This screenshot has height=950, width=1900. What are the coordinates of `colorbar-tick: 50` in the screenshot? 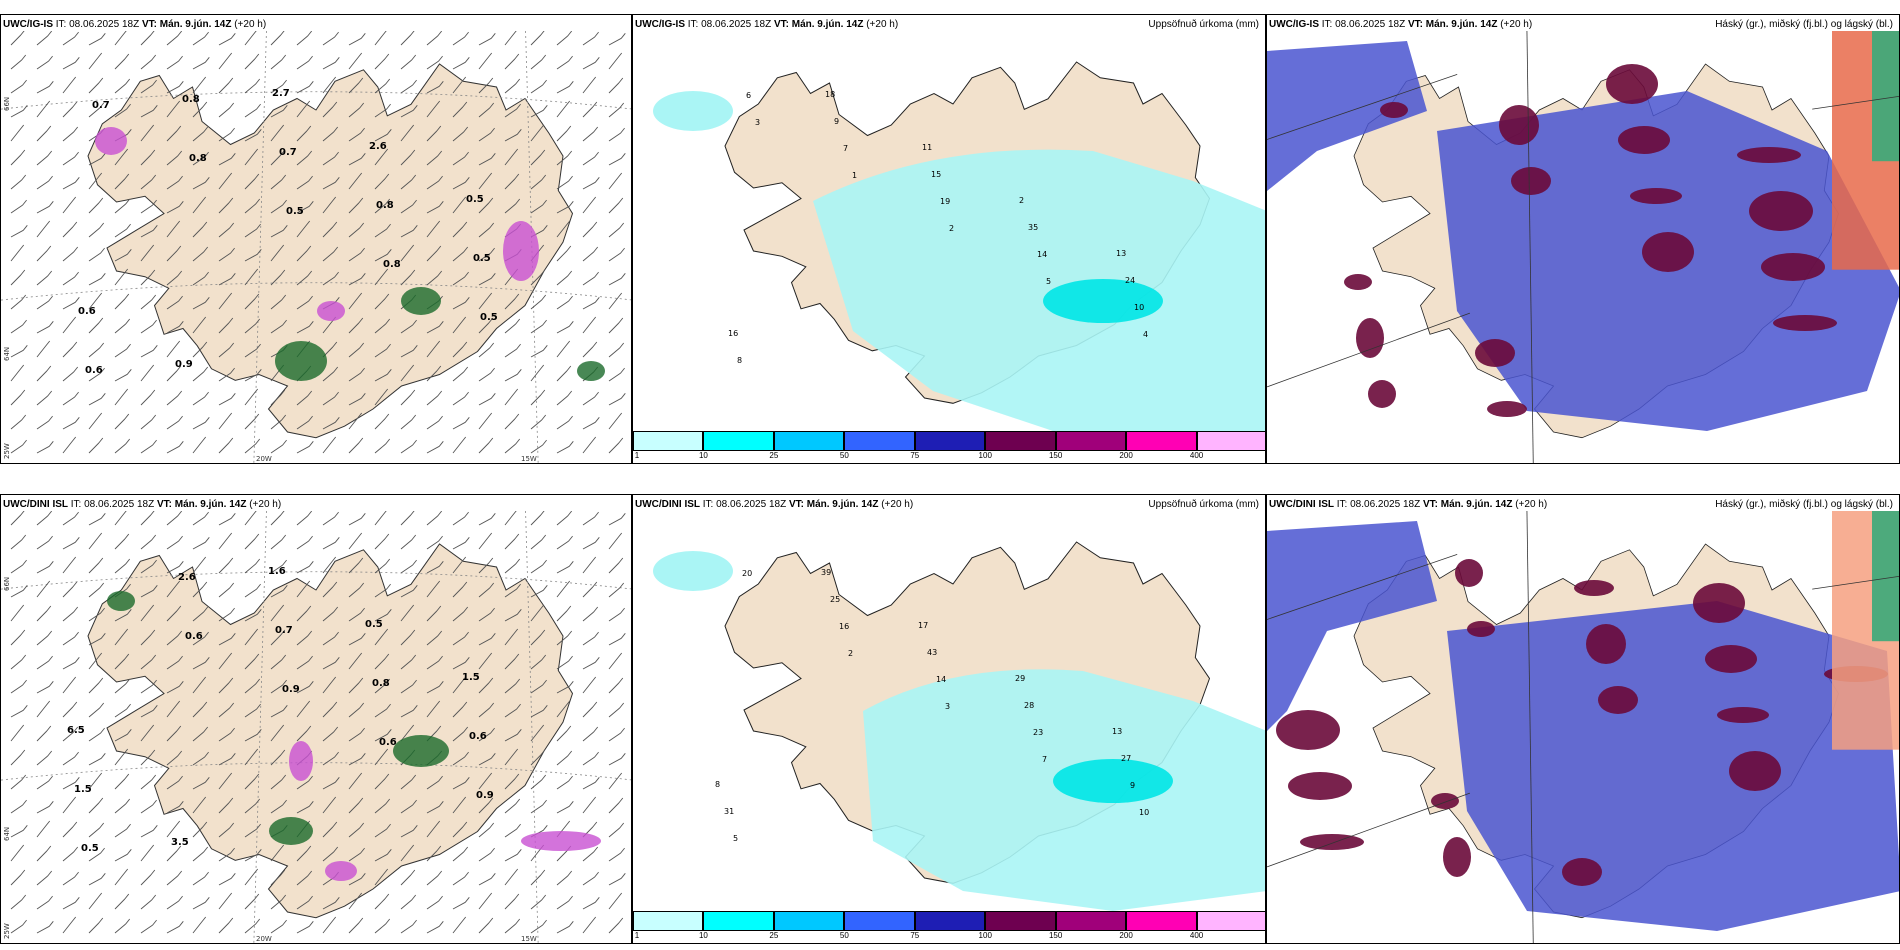 It's located at (844, 455).